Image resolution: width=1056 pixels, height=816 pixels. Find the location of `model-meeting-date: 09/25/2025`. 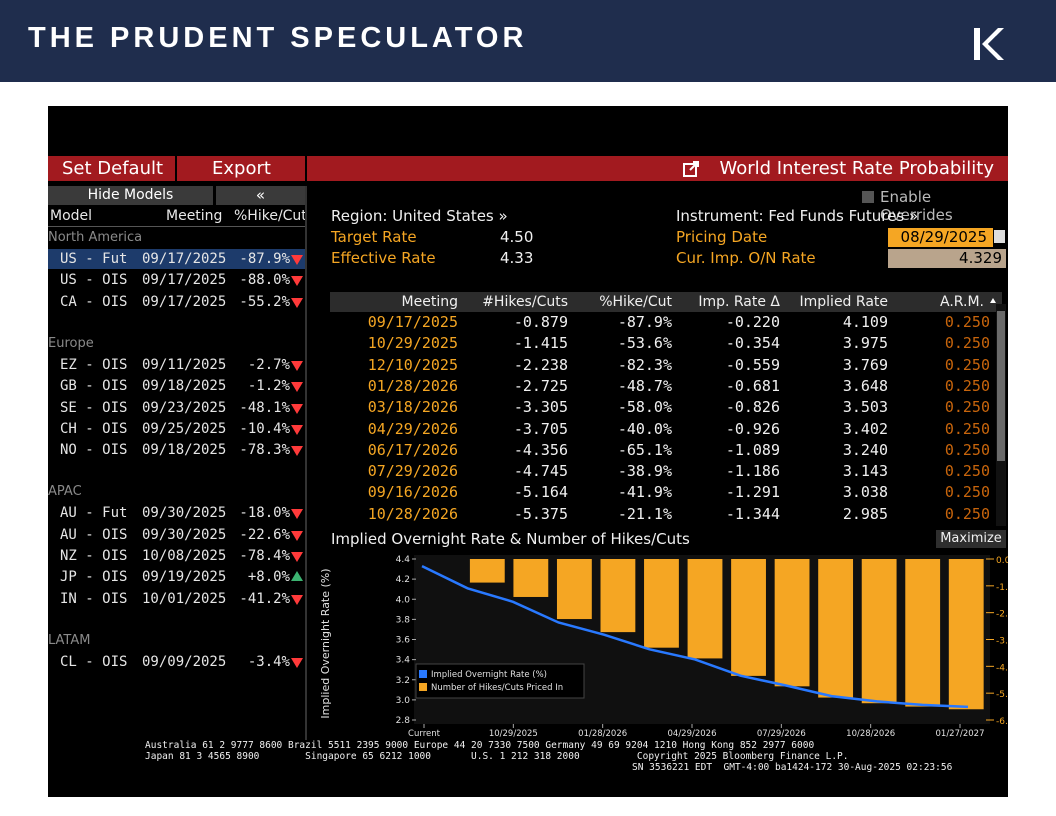

model-meeting-date: 09/25/2025 is located at coordinates (184, 428).